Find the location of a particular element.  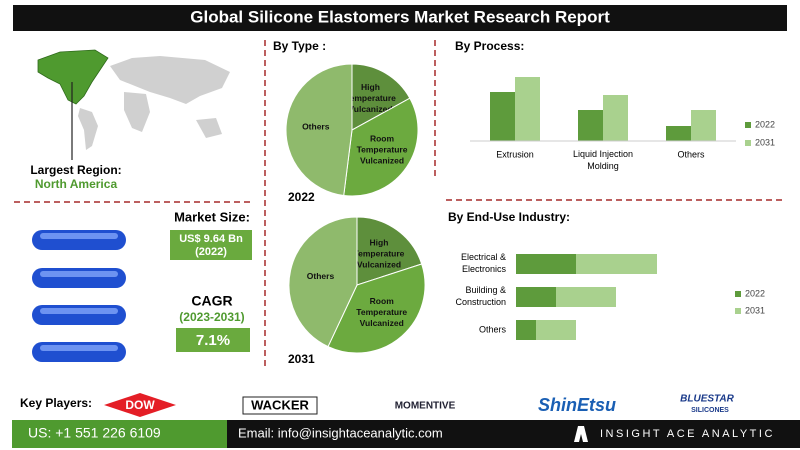

section-title: By Type : is located at coordinates (299, 46).